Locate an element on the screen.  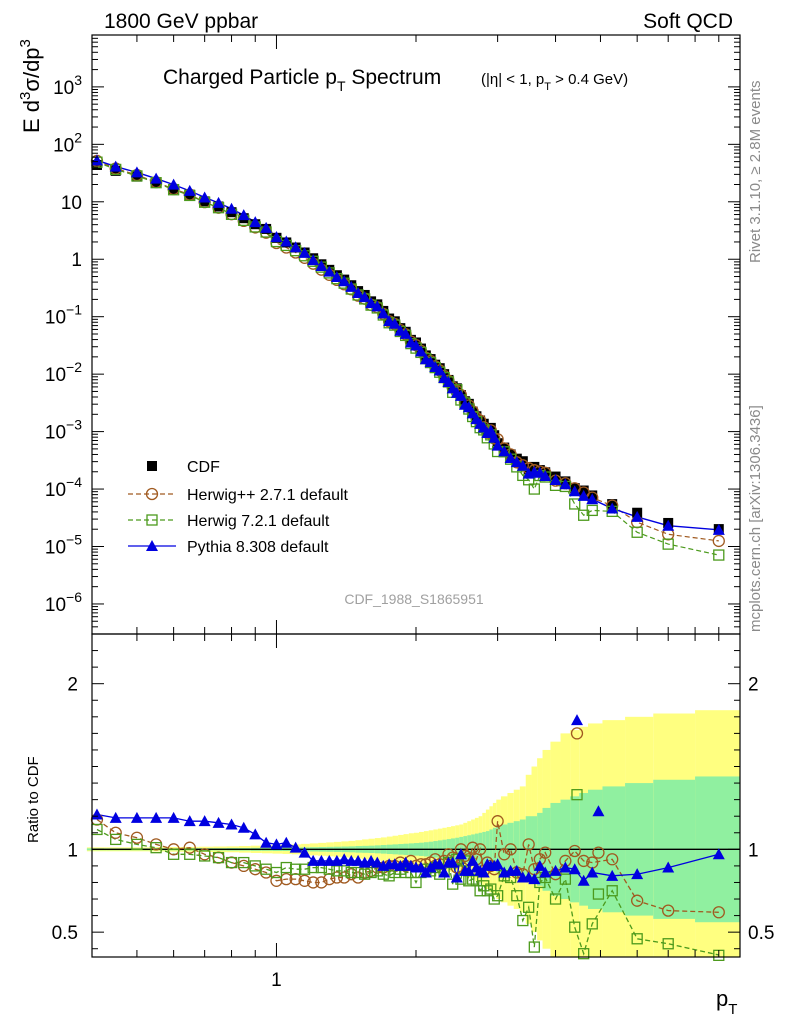
legend-label-2: Herwig 7.2.1 default is located at coordinates (258, 521).